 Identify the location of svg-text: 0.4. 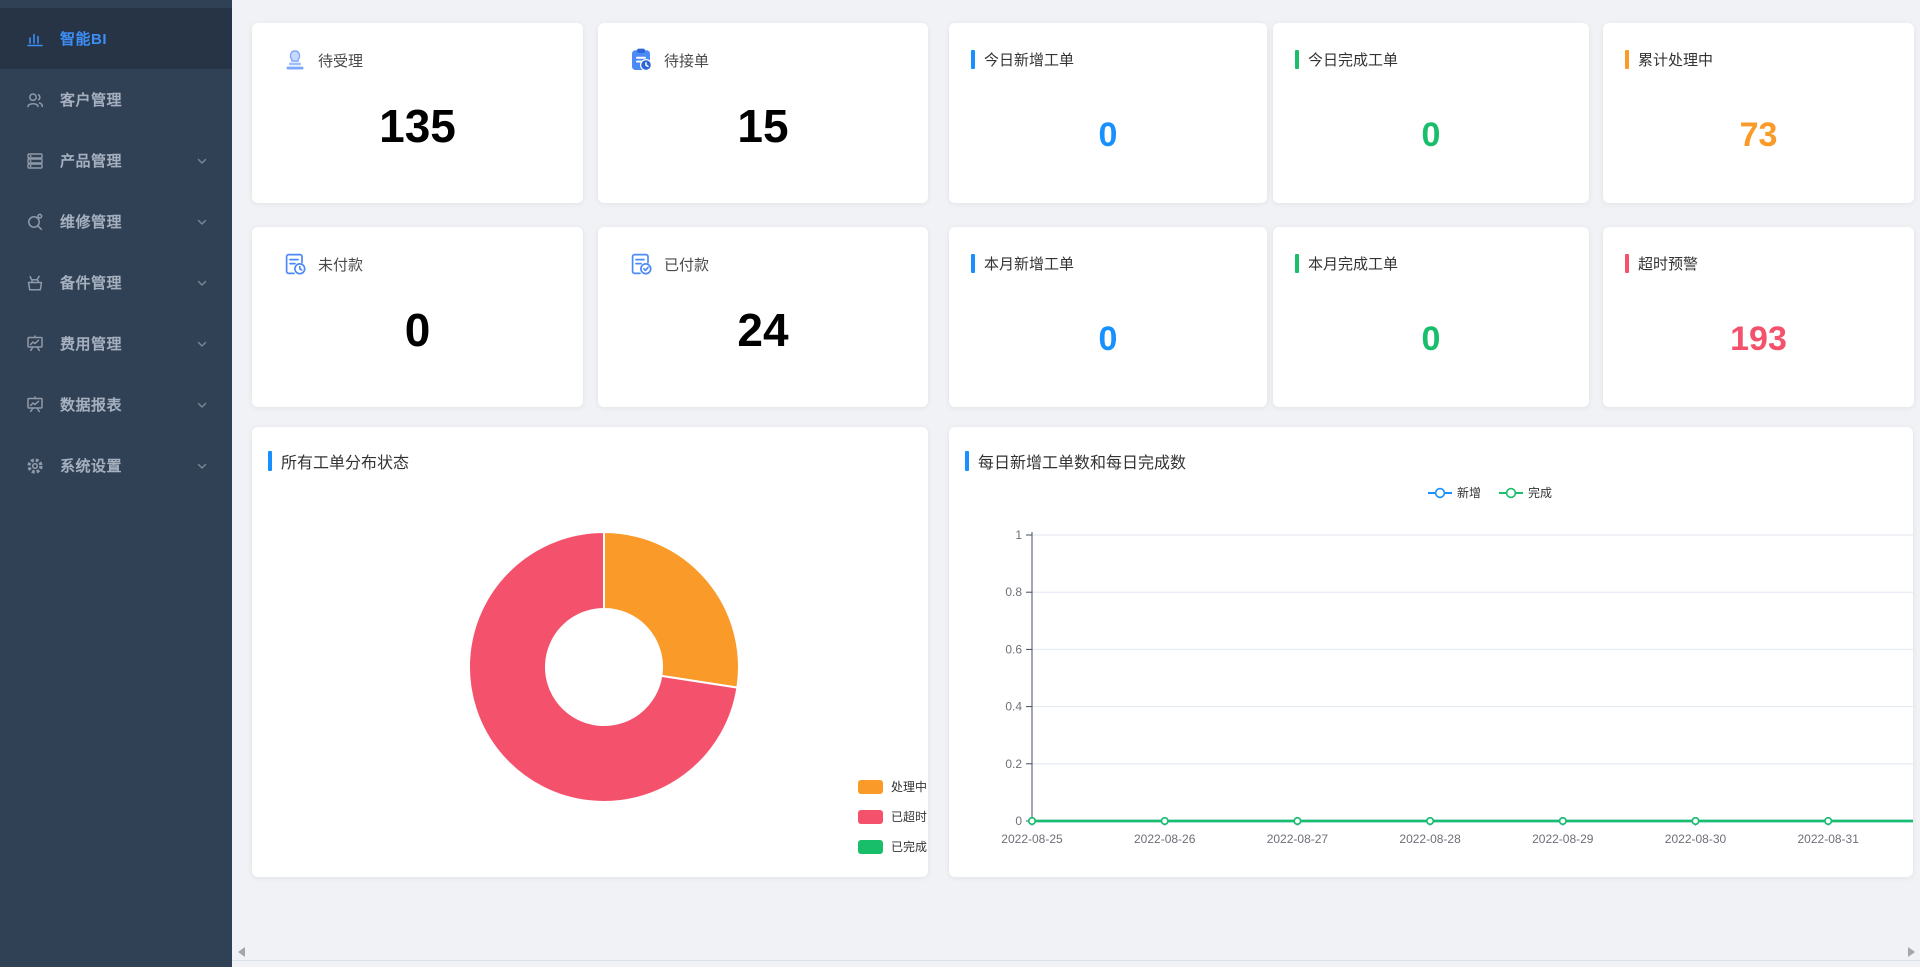
(1013, 707).